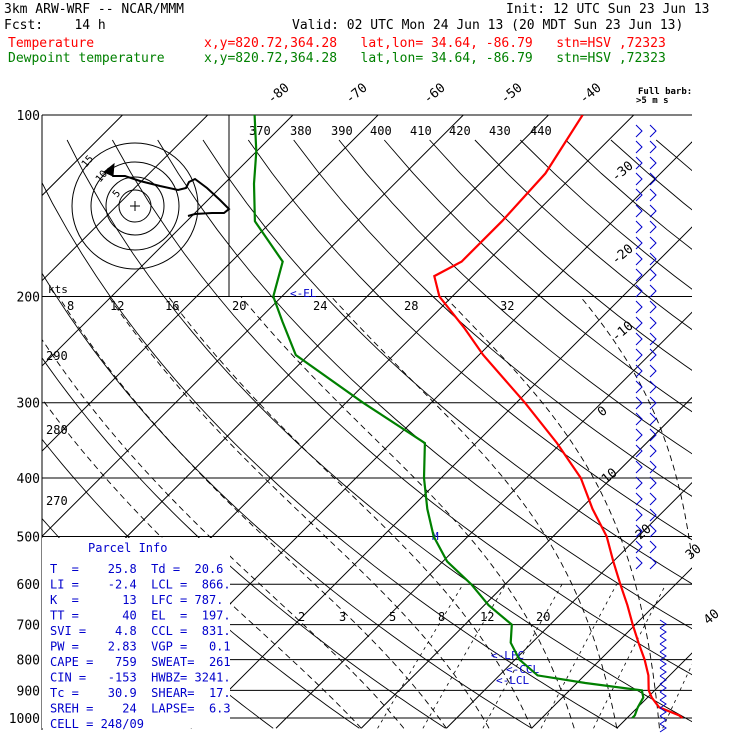 The width and height of the screenshot is (740, 740). Describe the element at coordinates (140, 662) in the screenshot. I see `parcel-row: CAPE = 759 SWEAT= 261` at that location.